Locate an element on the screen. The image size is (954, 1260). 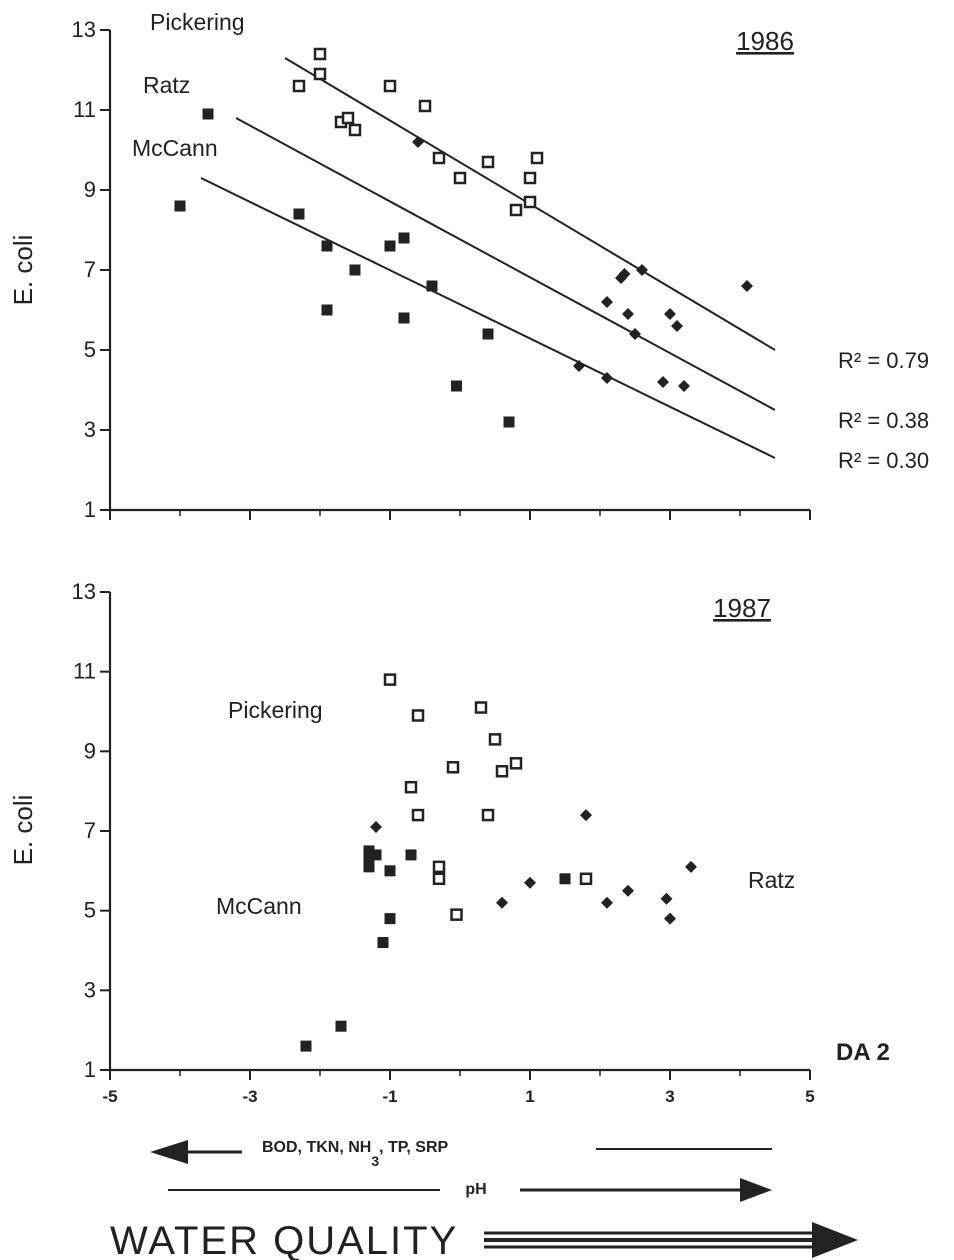
series-label-ratz: Ratz is located at coordinates (771, 880).